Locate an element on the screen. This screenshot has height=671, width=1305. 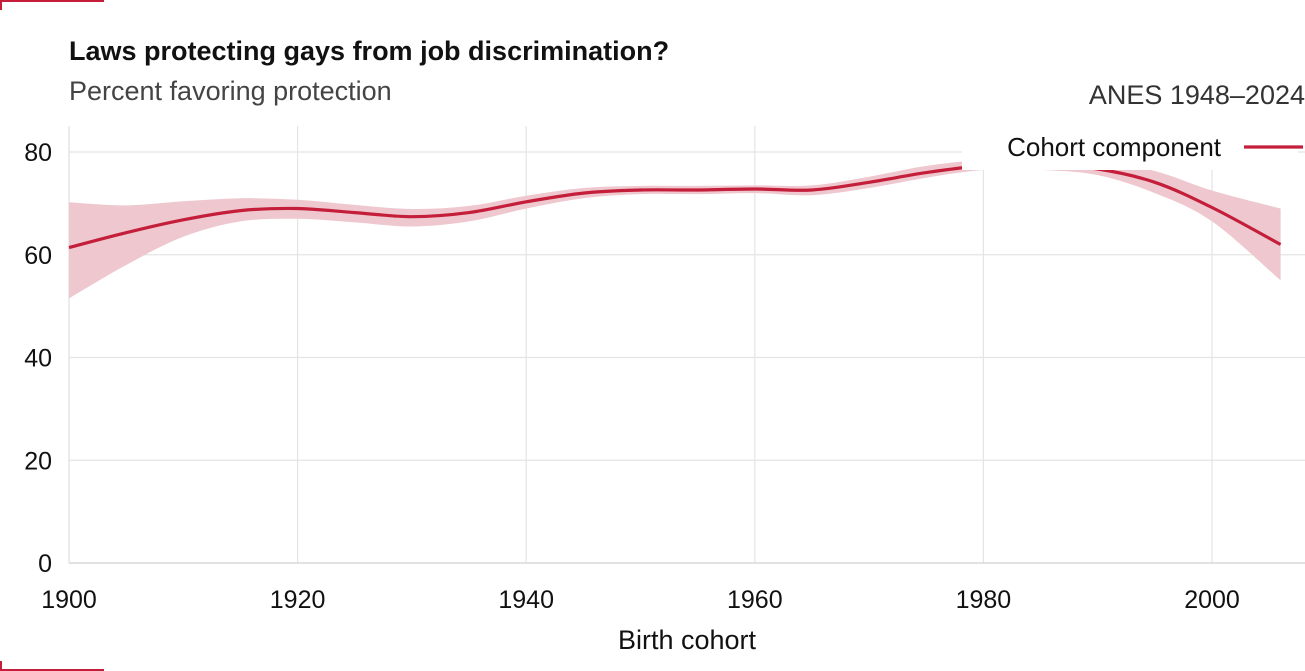
legend-label: Cohort component is located at coordinates (1114, 147).